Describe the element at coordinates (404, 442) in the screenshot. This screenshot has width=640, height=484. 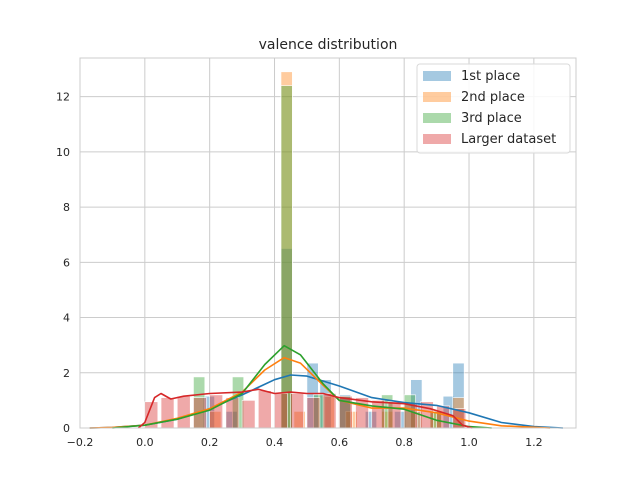
I see `x-tick-label: 0.8` at that location.